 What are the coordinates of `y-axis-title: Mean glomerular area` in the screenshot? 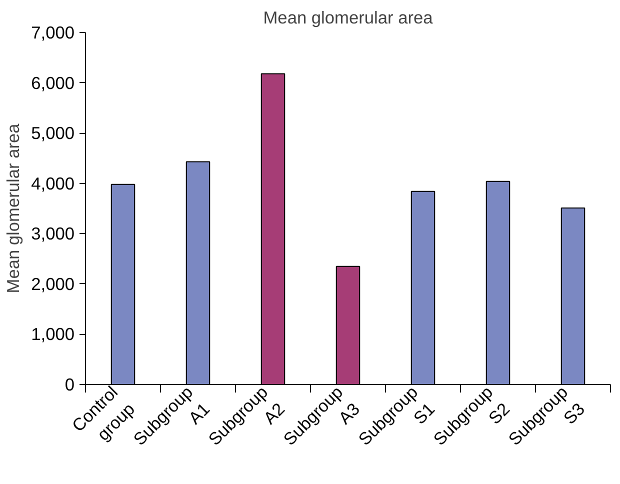 It's located at (13, 208).